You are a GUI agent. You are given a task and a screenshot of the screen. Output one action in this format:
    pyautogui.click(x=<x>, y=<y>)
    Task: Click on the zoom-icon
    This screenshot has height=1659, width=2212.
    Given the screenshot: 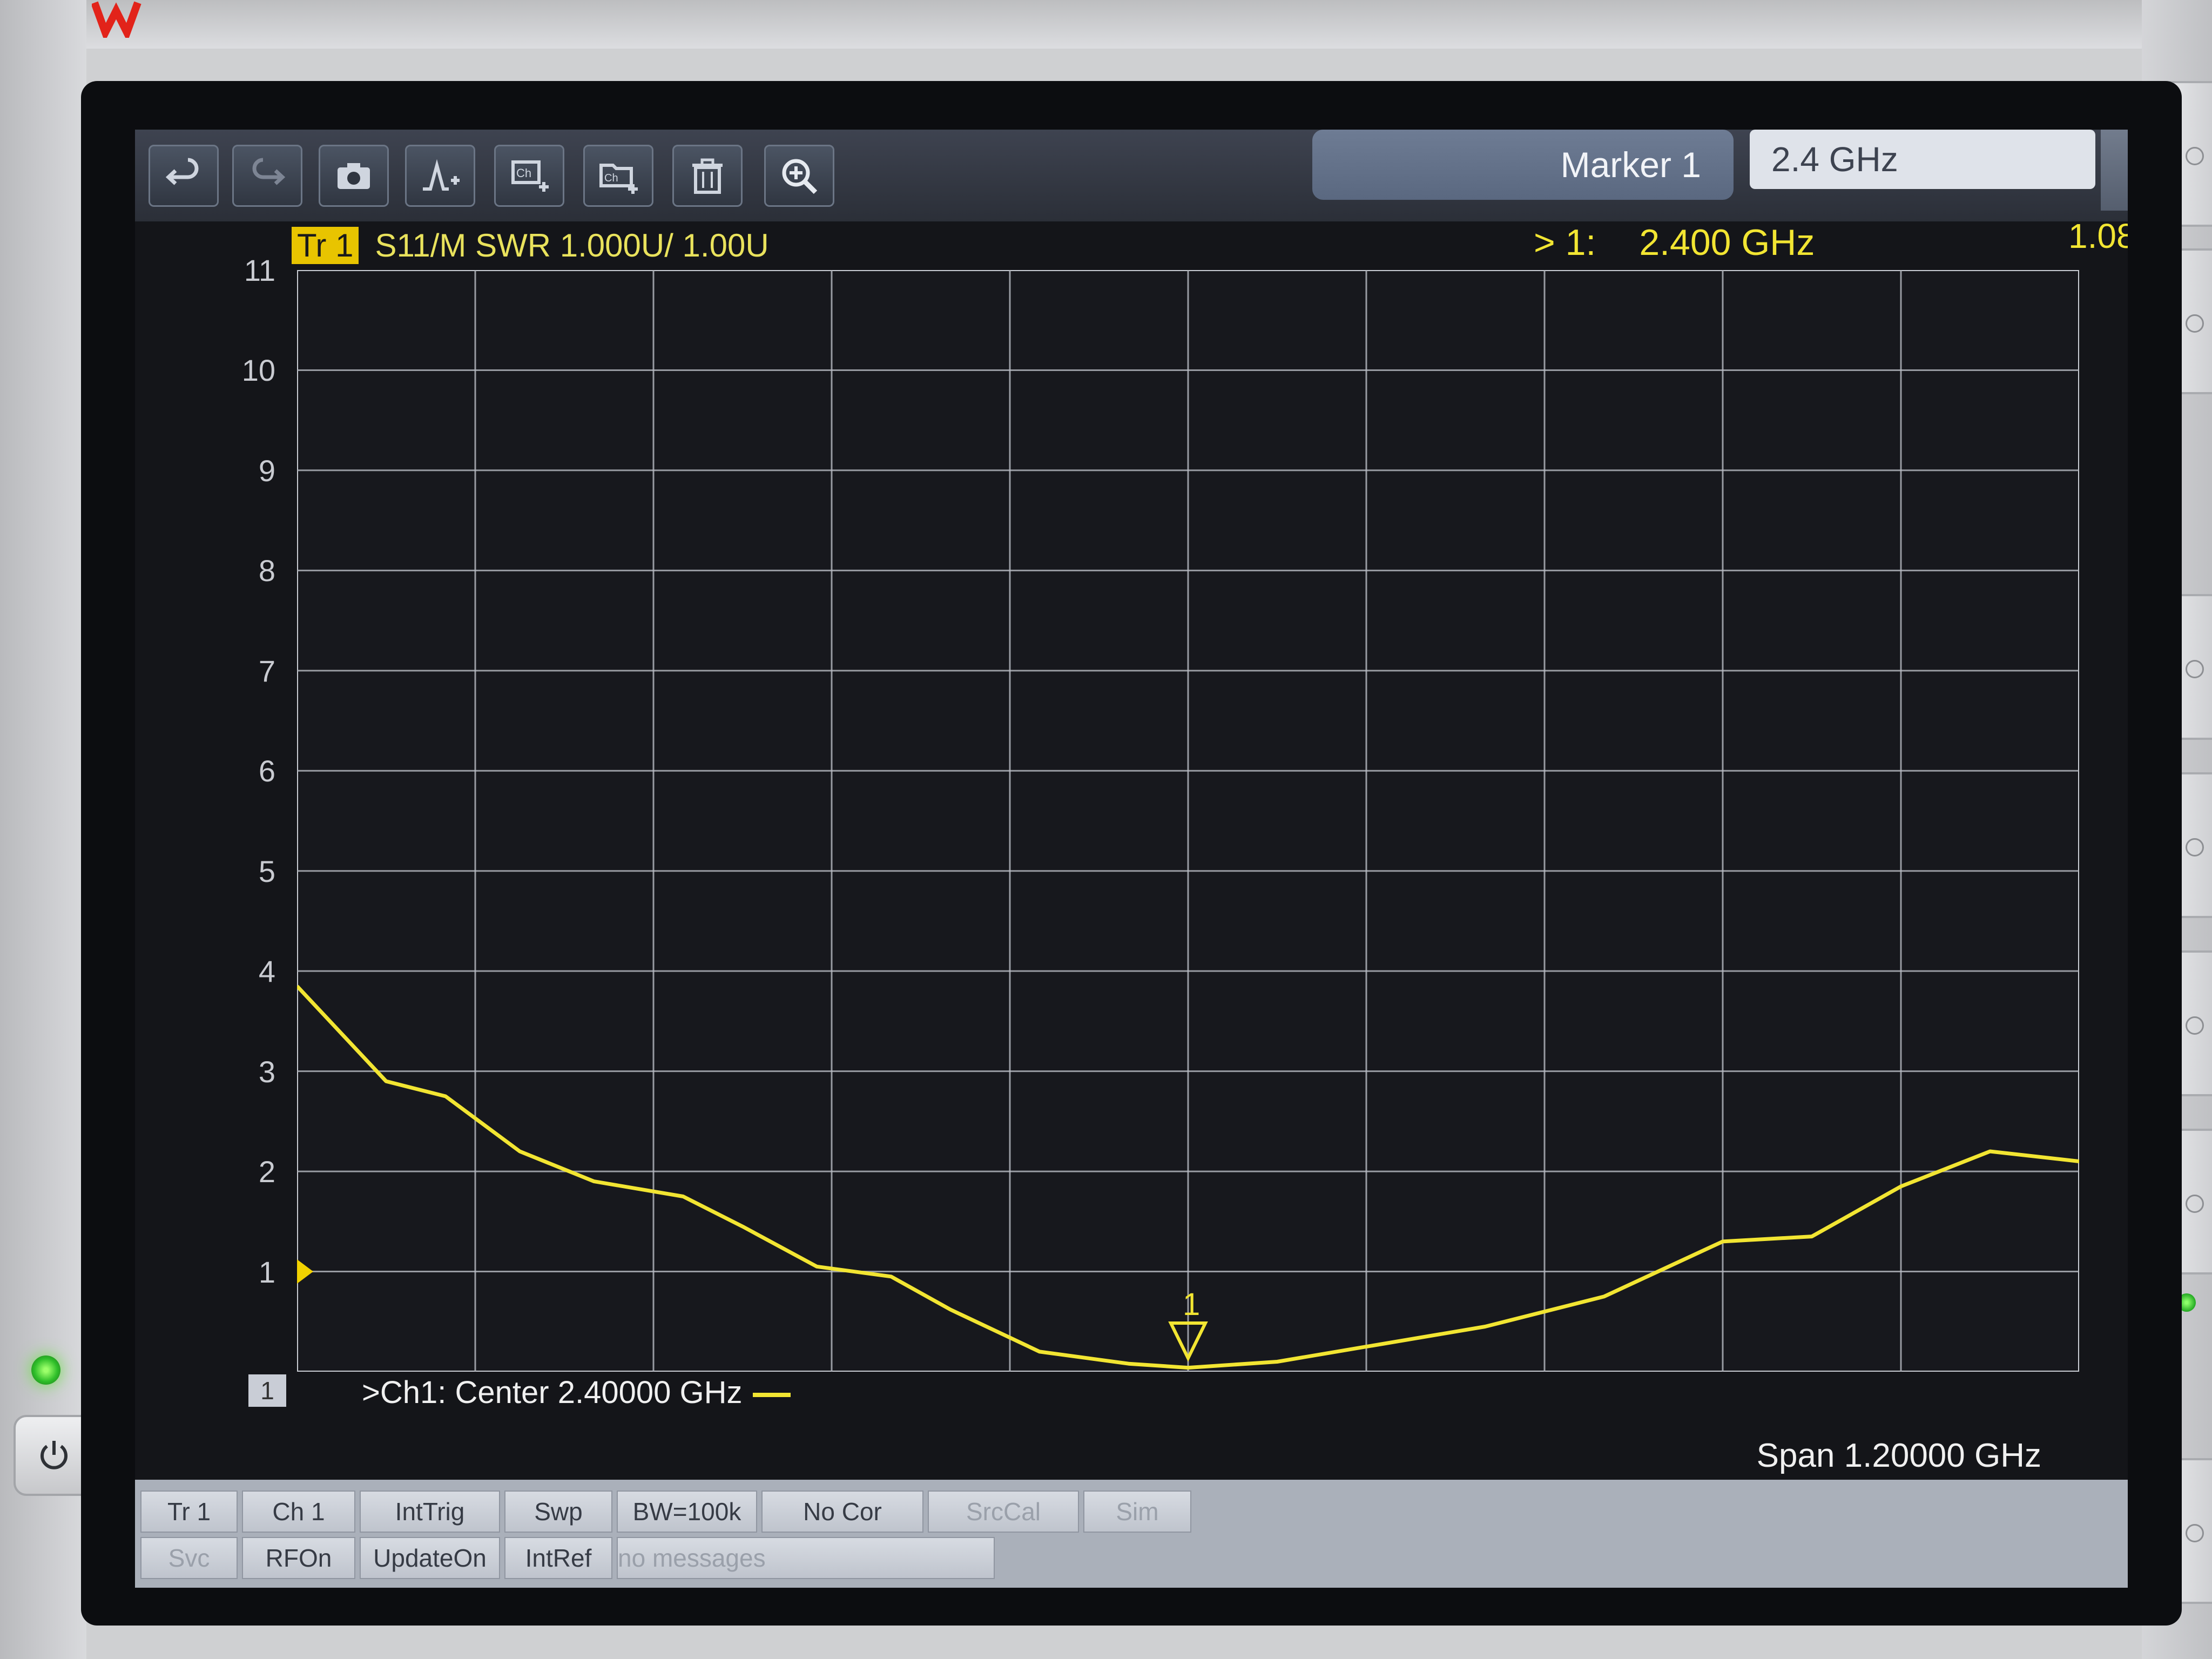 What is the action you would take?
    pyautogui.click(x=800, y=176)
    